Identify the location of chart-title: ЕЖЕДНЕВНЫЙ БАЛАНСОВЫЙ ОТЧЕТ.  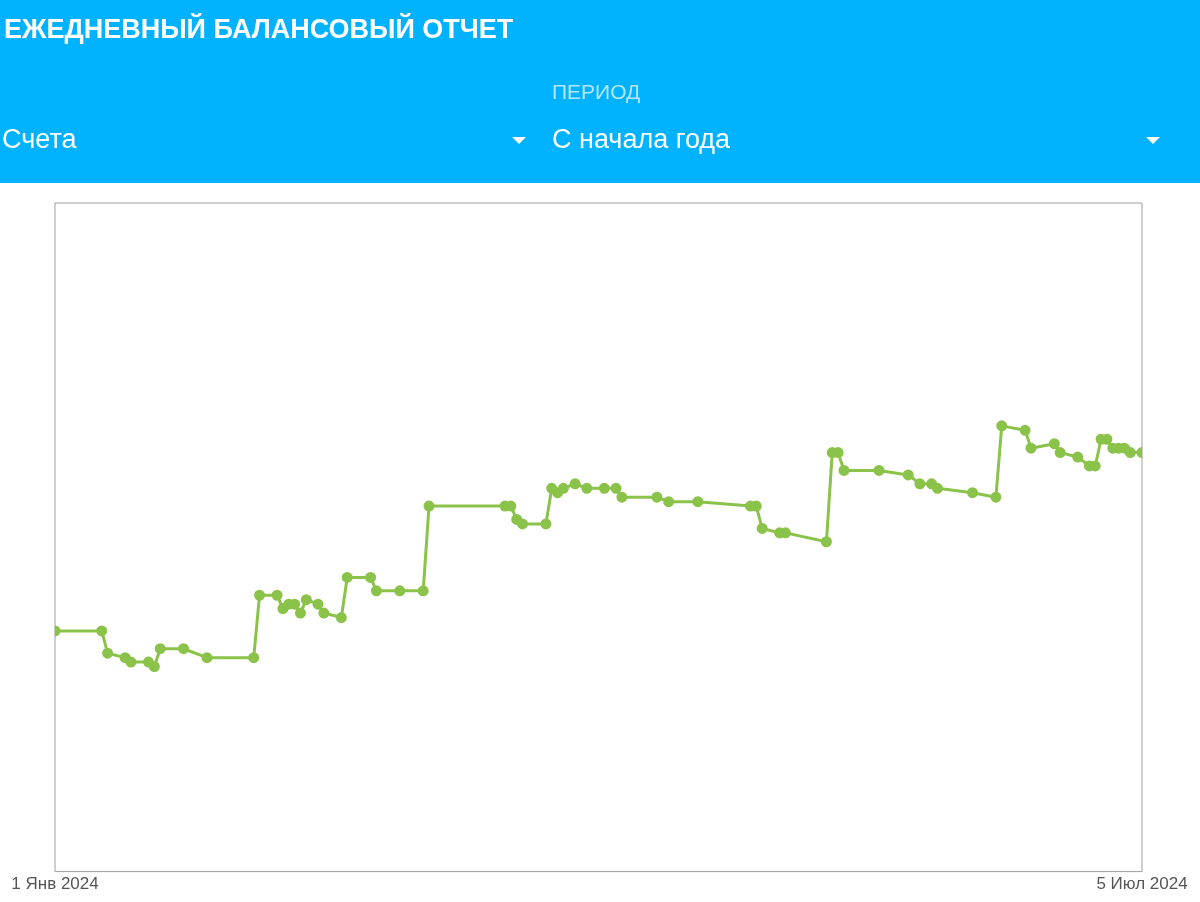
(259, 29).